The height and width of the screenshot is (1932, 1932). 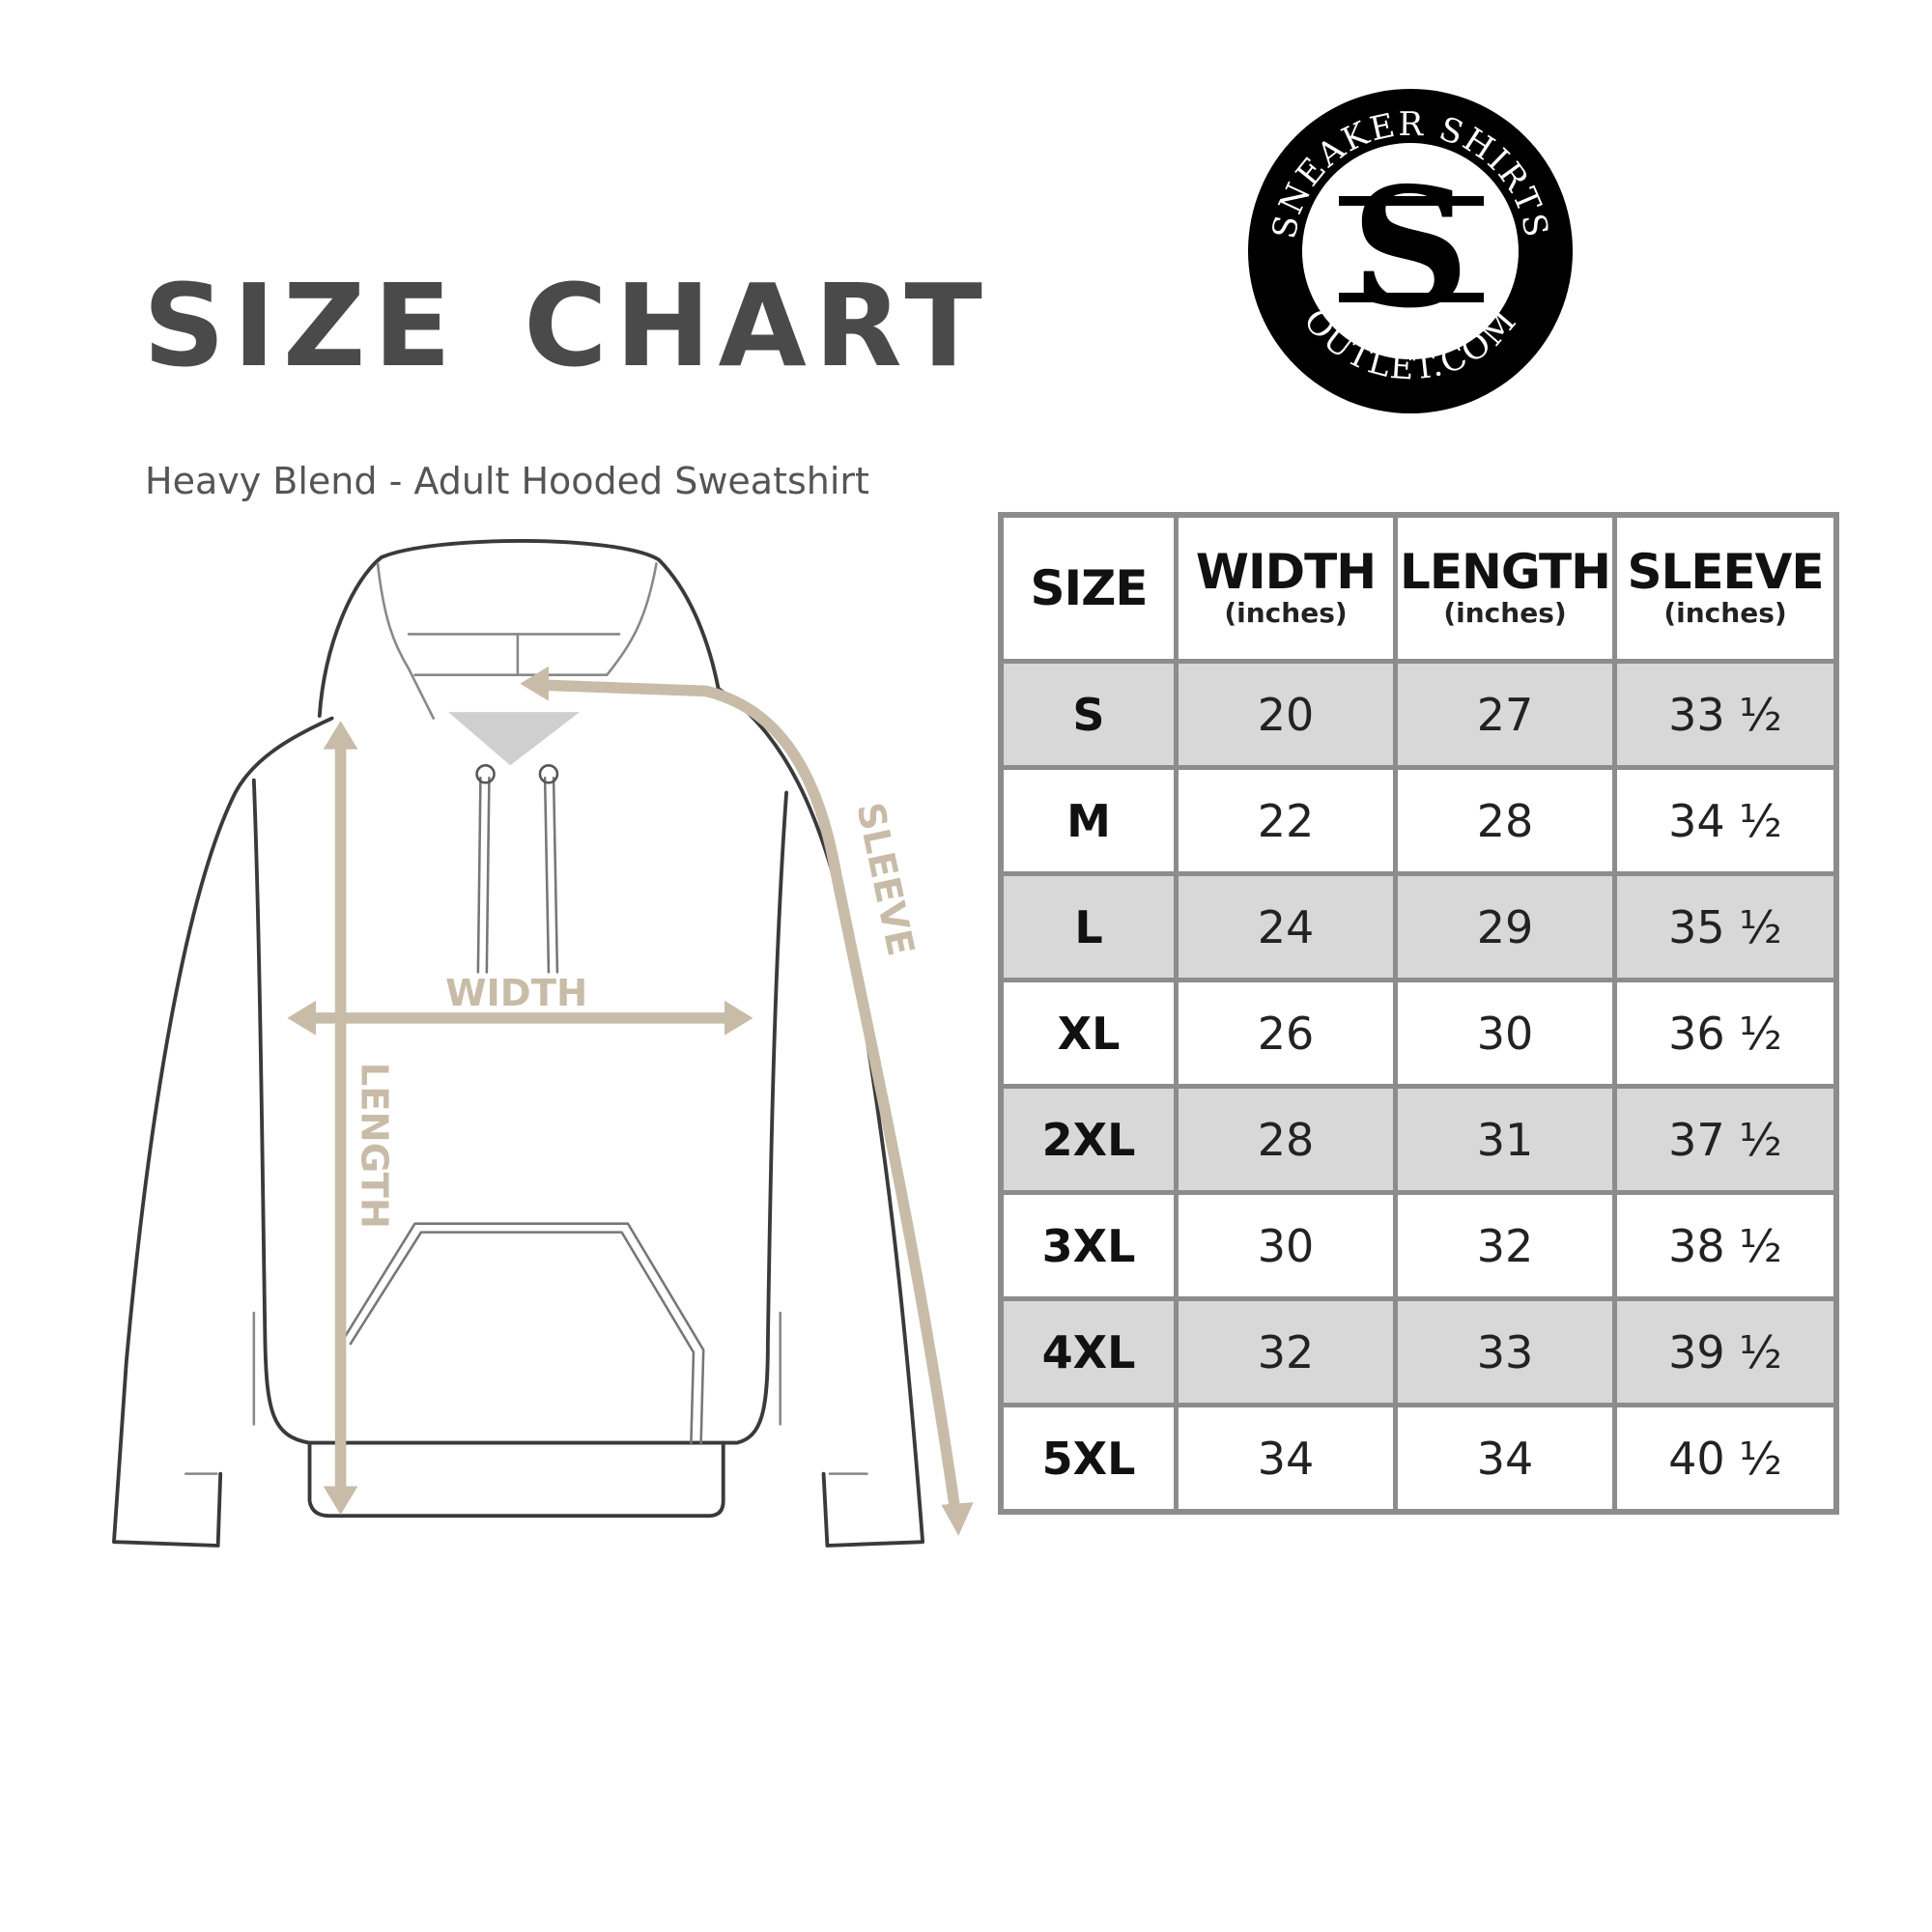 What do you see at coordinates (1505, 1139) in the screenshot?
I see `cell-length: 31` at bounding box center [1505, 1139].